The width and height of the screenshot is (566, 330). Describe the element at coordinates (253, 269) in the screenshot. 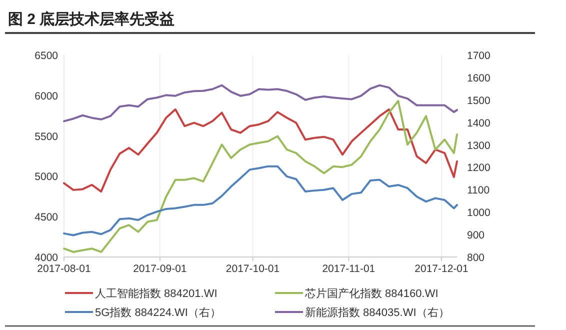

I see `x-tick-label: 2017-10-01` at that location.